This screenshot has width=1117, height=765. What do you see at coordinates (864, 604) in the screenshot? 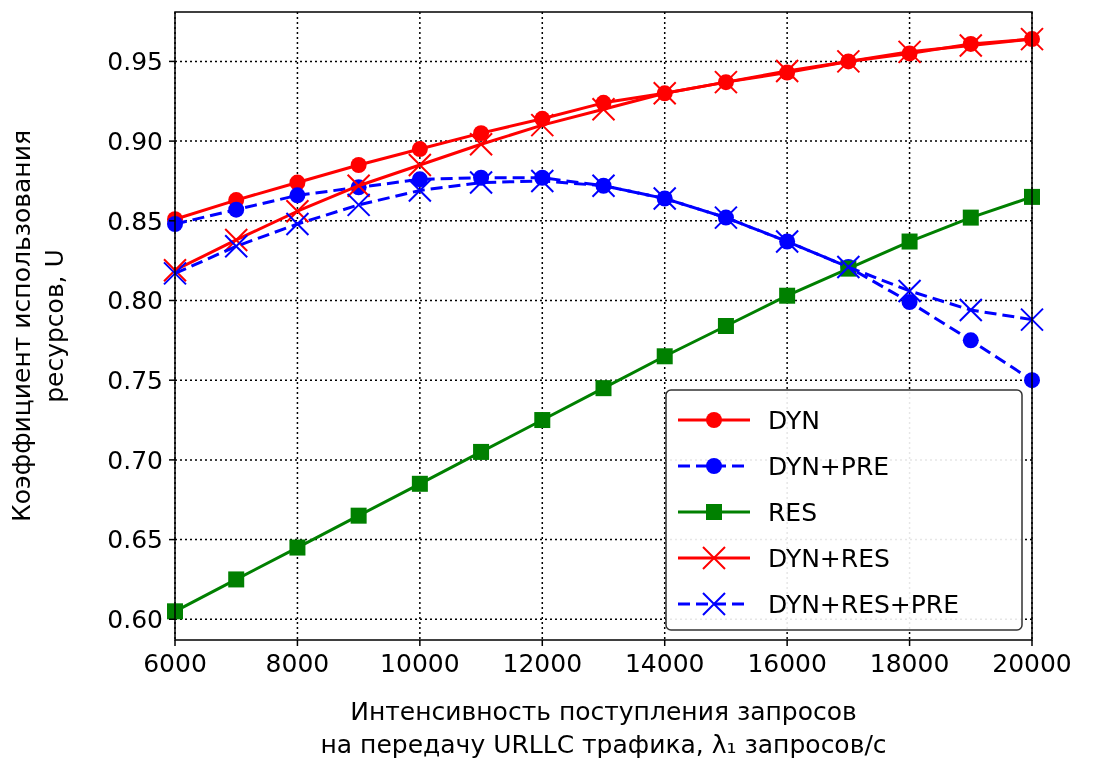
I see `legend-label: DYN+RES+PRE` at bounding box center [864, 604].